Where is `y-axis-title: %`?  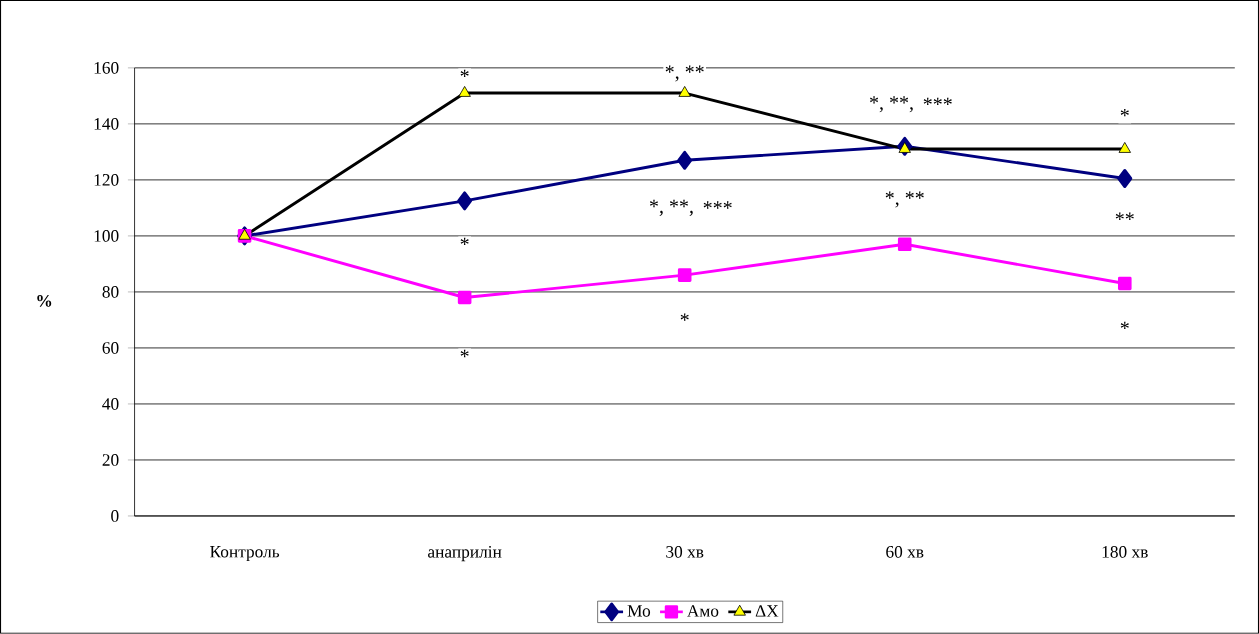
y-axis-title: % is located at coordinates (44, 301).